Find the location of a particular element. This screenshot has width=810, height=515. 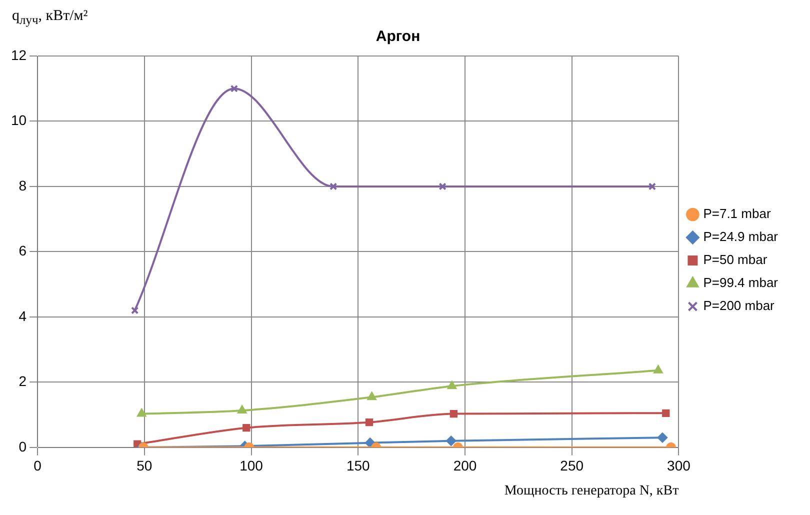

x-tick-label: 250 is located at coordinates (572, 466).